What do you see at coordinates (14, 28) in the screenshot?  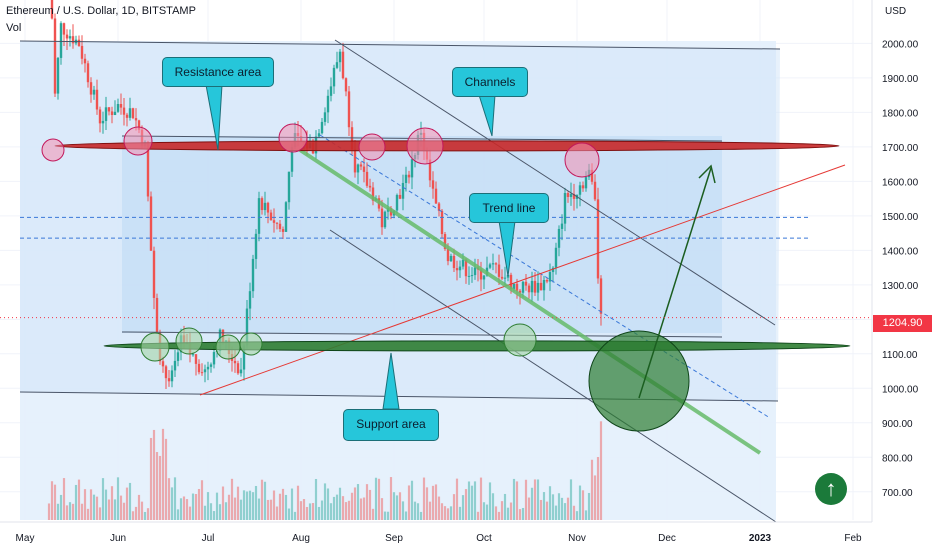 I see `volume-label: Vol` at bounding box center [14, 28].